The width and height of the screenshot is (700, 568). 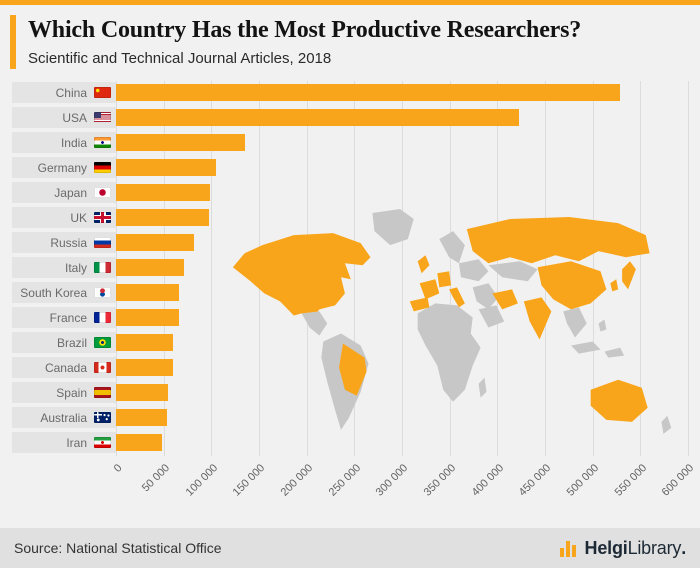 I want to click on bar-row-france: France, so click(x=350, y=317).